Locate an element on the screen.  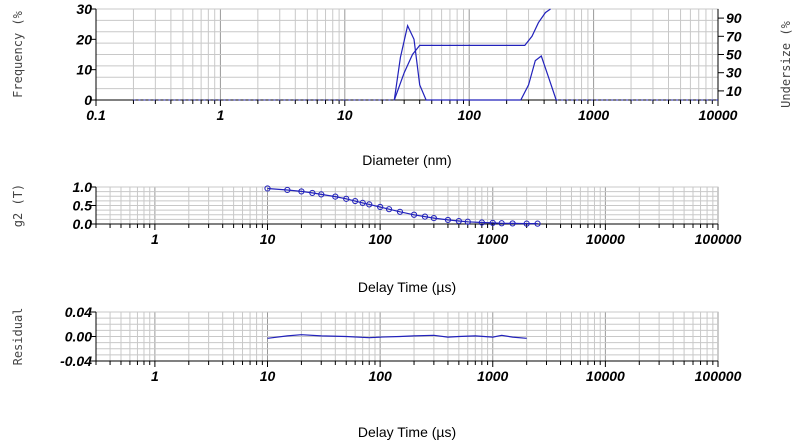
y-tick-label: 0.0 is located at coordinates (83, 224).